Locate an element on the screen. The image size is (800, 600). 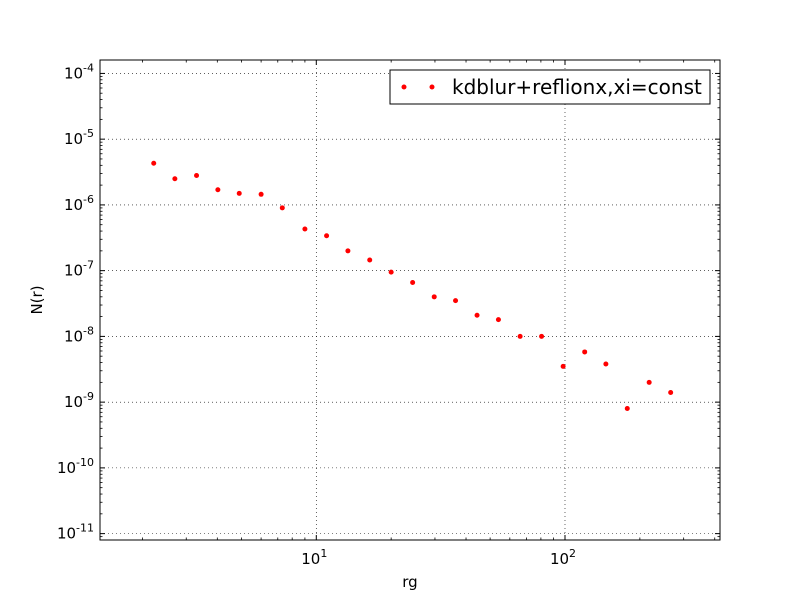
legend-marker-left is located at coordinates (404, 87).